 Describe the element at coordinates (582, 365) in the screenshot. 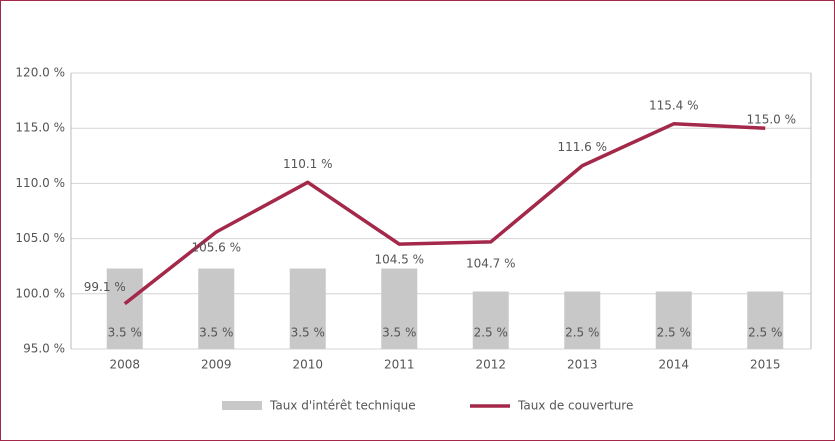

I see `x-tick-label: 2013` at that location.